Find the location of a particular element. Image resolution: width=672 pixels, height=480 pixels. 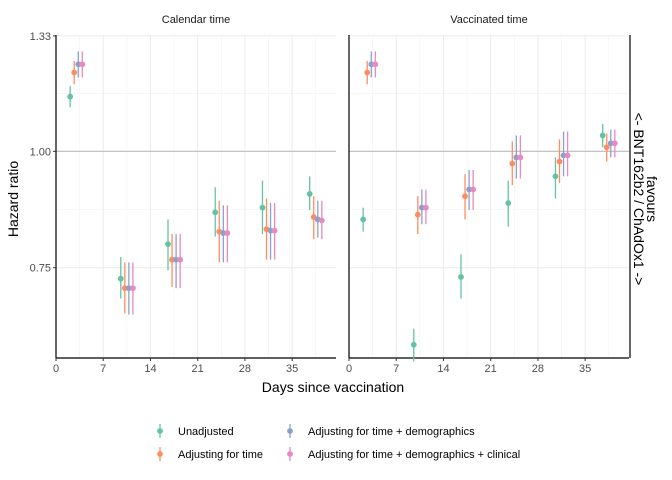

y-tick-label: 1.00 is located at coordinates (40, 152).